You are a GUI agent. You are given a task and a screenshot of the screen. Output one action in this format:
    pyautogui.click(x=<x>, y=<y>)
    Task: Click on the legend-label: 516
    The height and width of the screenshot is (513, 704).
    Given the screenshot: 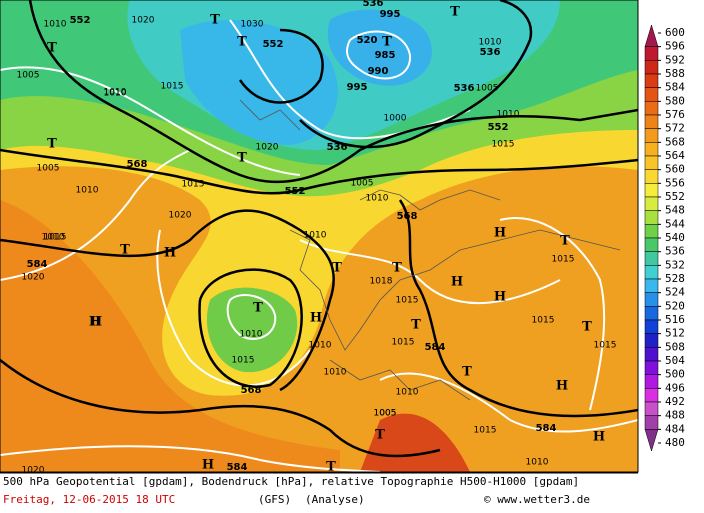 What is the action you would take?
    pyautogui.click(x=675, y=319)
    